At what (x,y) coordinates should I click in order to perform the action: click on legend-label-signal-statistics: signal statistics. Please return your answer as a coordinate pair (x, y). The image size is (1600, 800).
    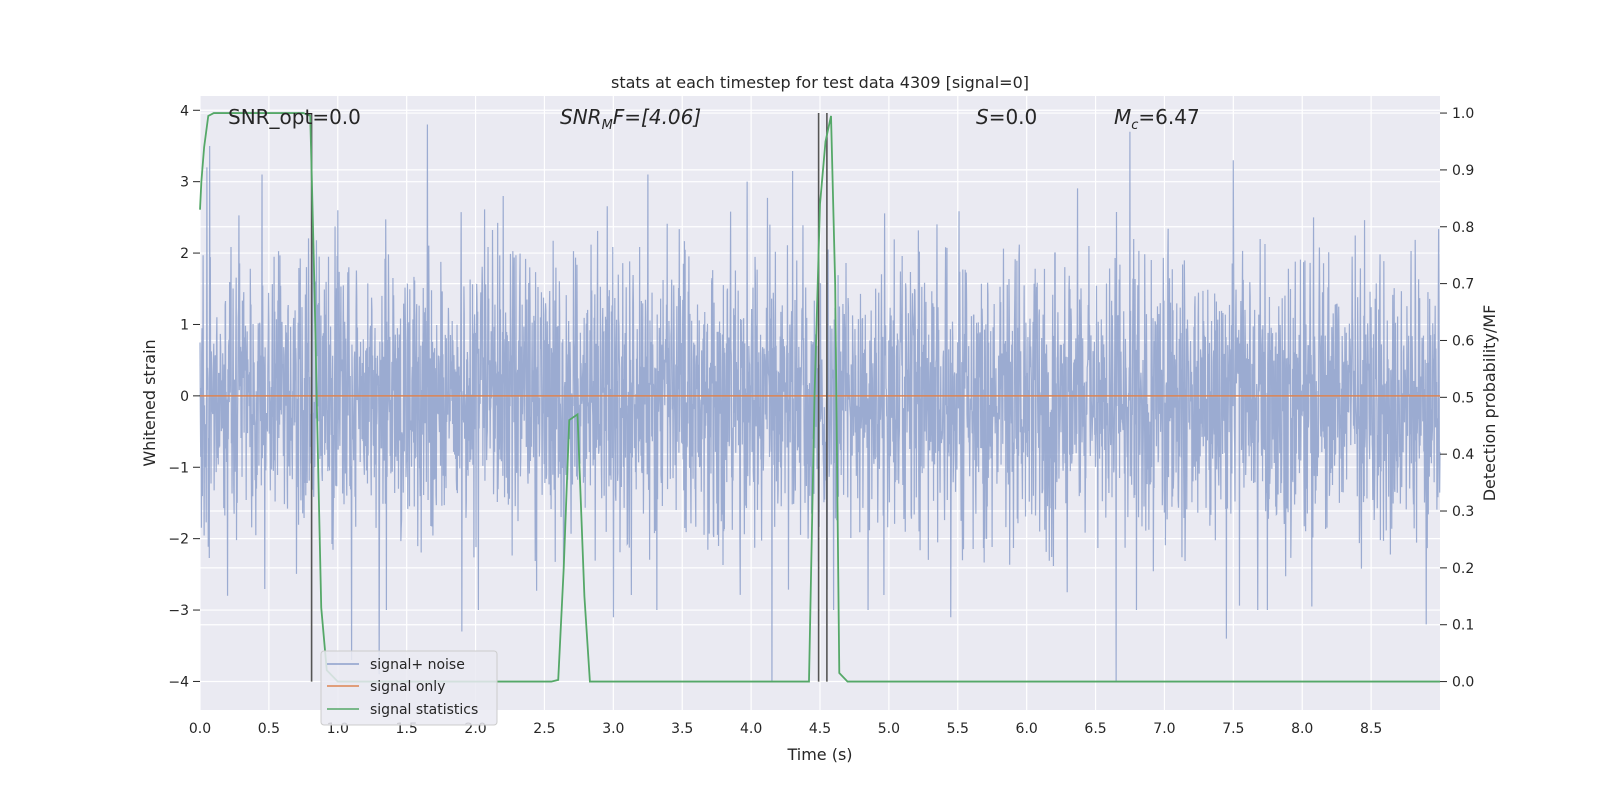
    Looking at the image, I should click on (424, 710).